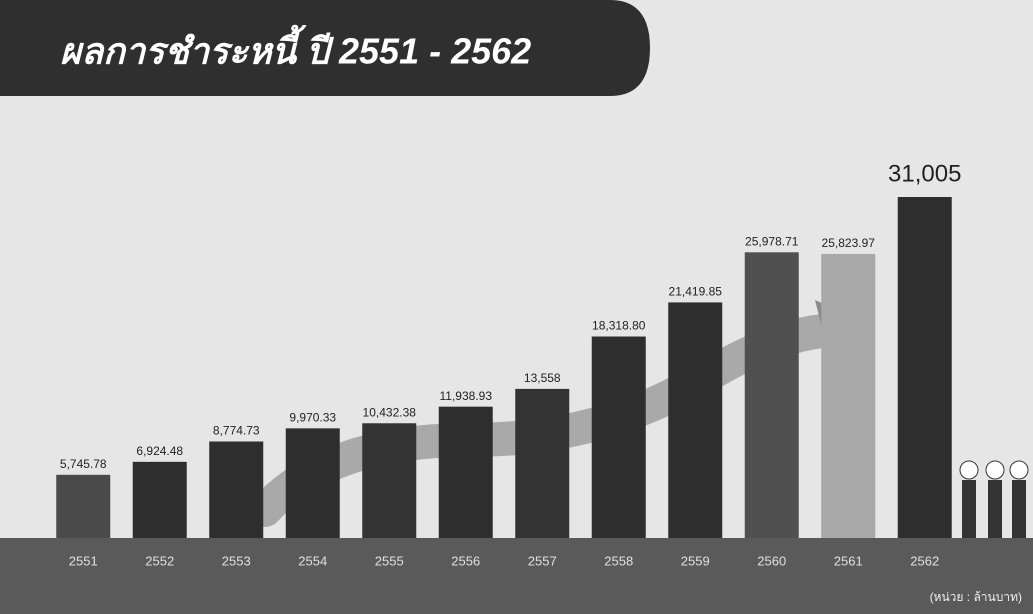 This screenshot has height=614, width=1033. I want to click on x-tick-label: 2552, so click(159, 560).